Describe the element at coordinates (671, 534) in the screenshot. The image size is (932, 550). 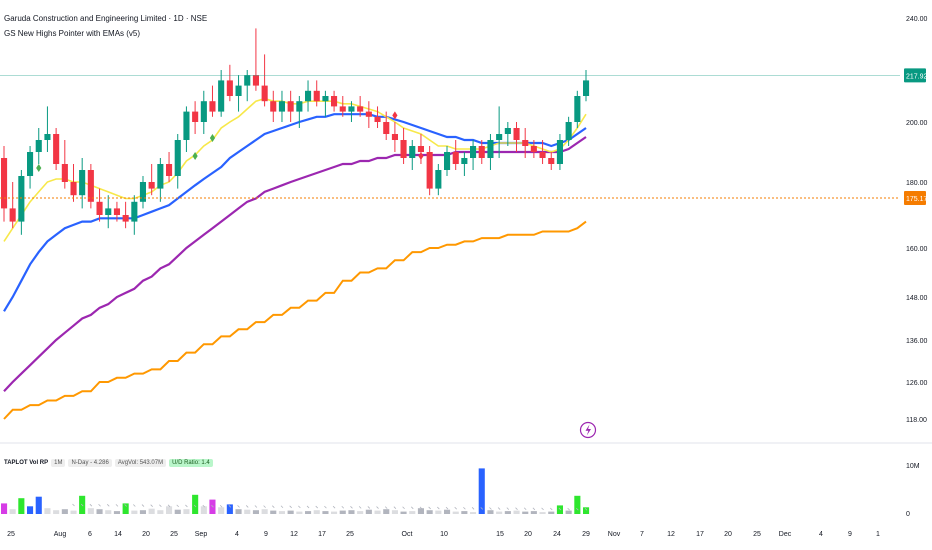
I see `x-tick-label: 12` at that location.